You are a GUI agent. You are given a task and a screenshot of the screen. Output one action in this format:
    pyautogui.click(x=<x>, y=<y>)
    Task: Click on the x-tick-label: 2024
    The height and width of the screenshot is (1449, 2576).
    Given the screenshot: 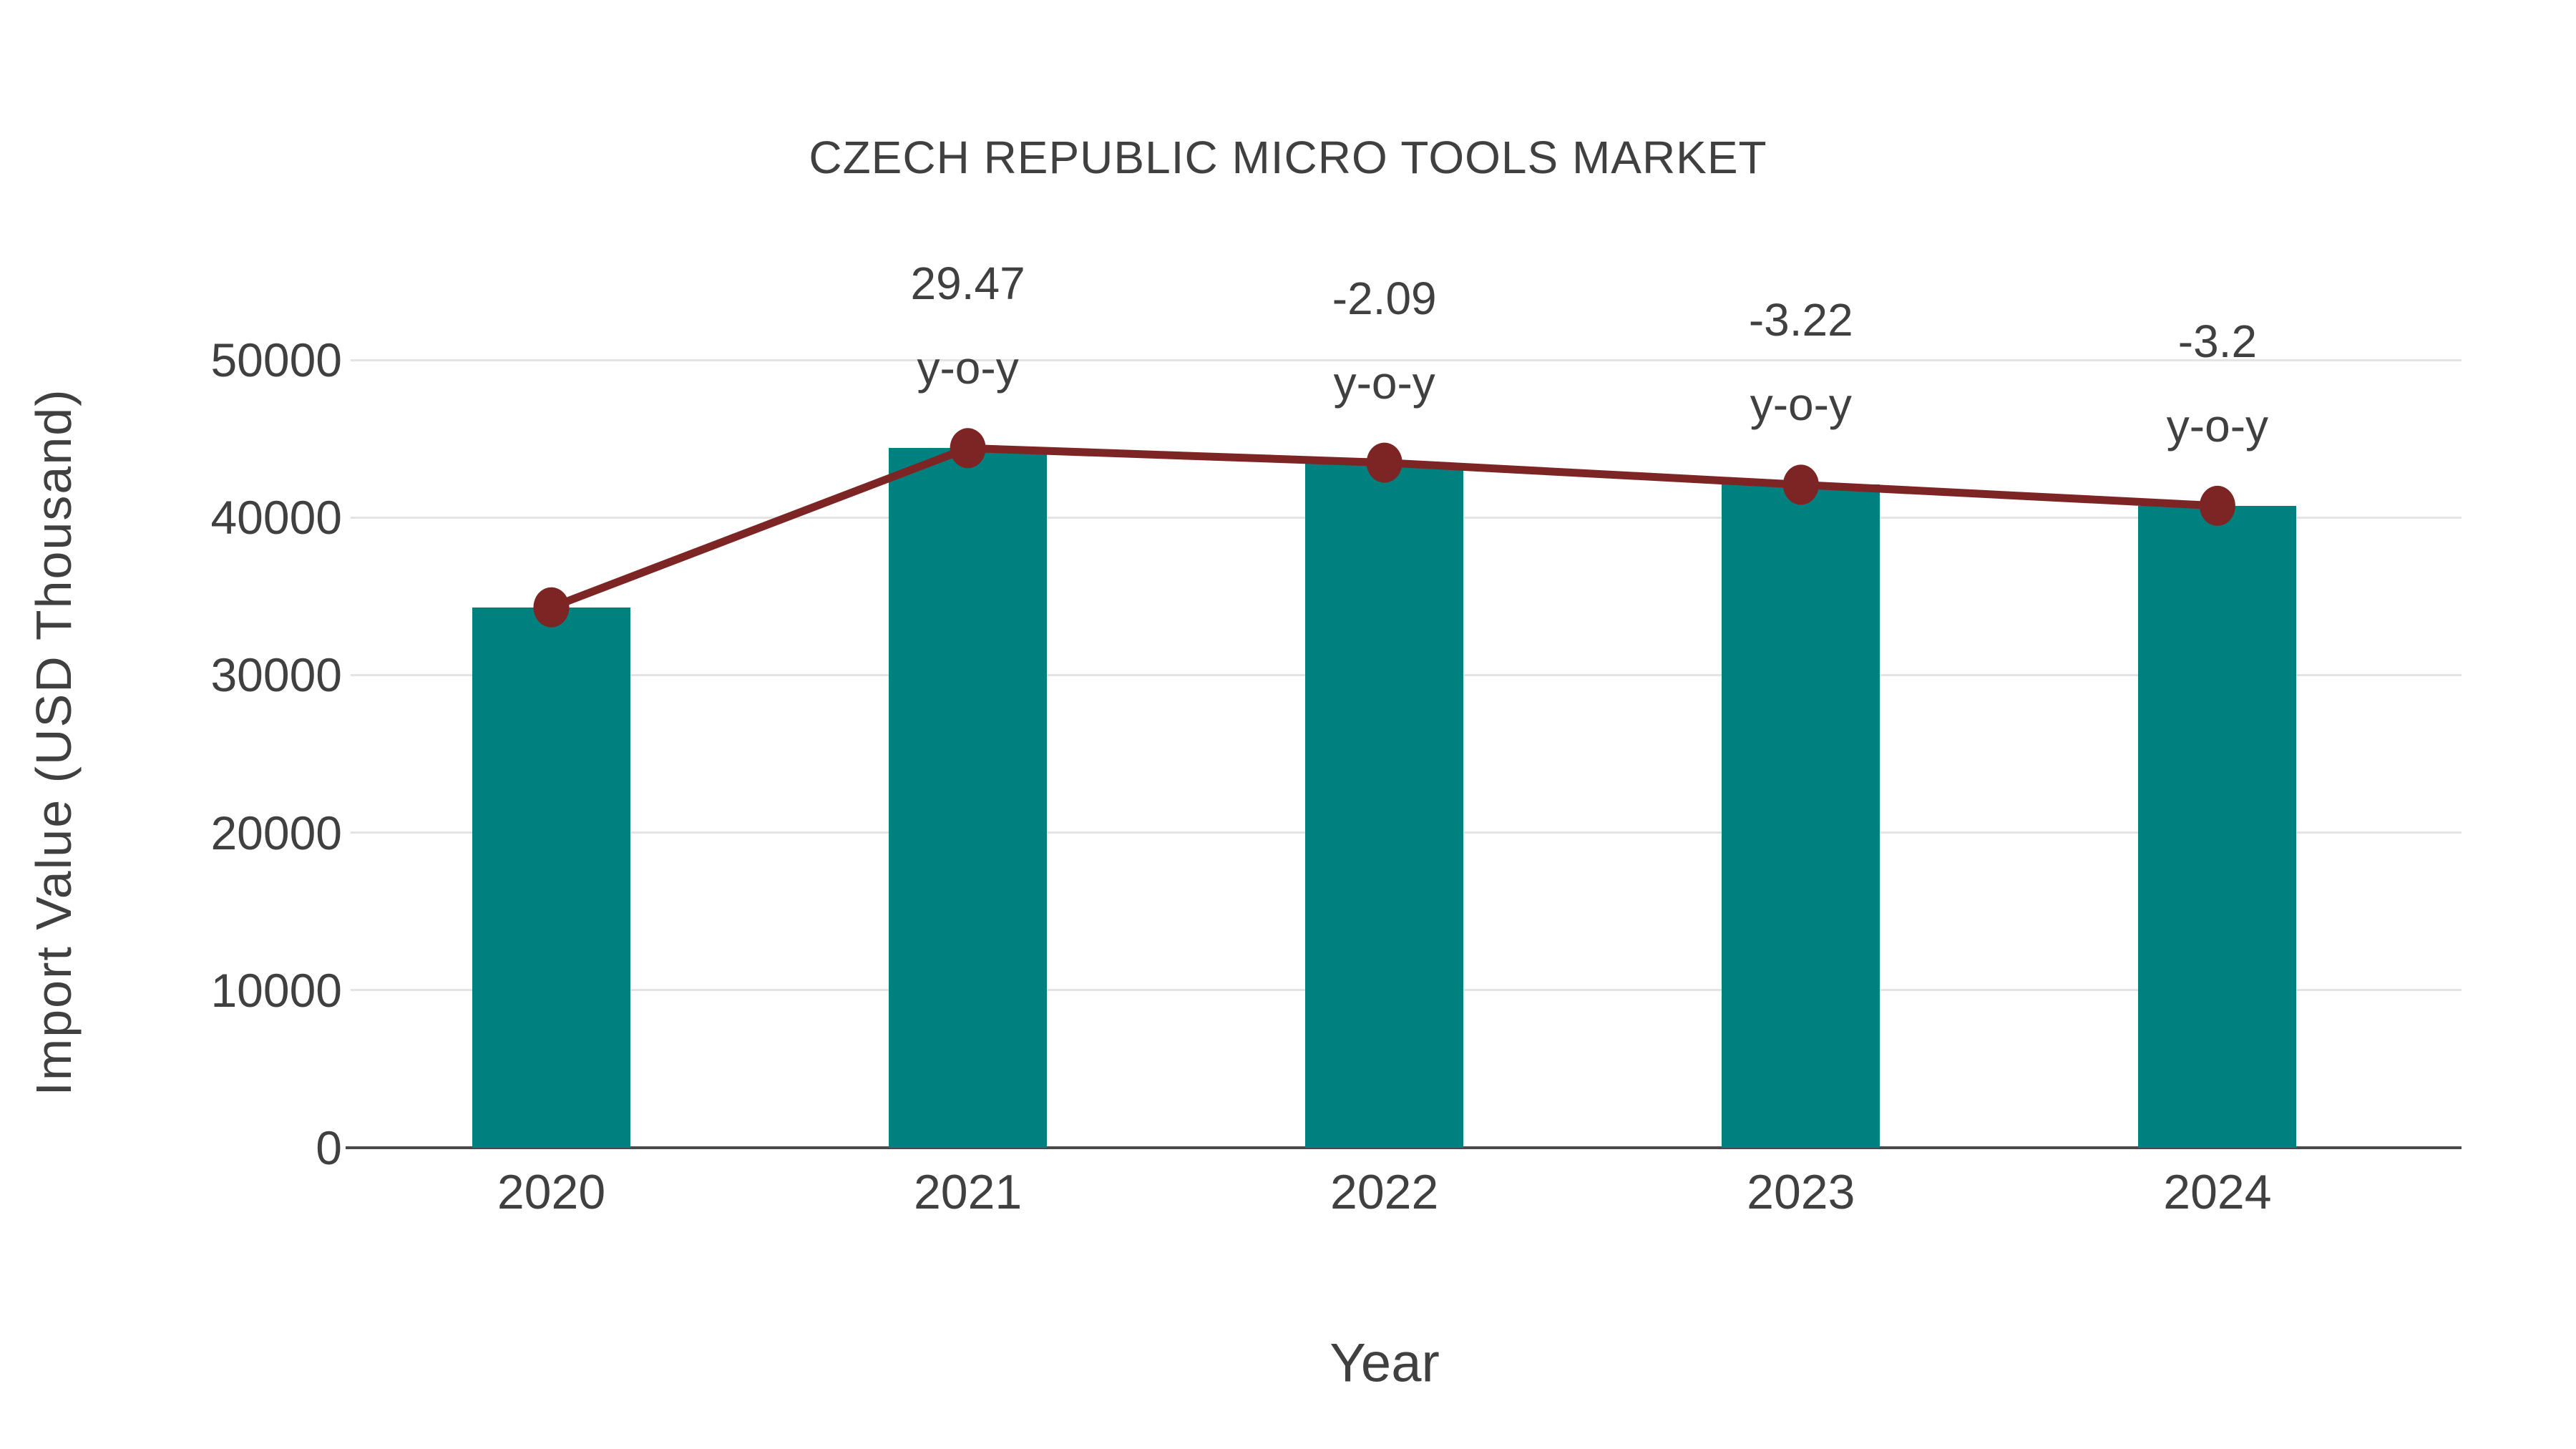 What is the action you would take?
    pyautogui.click(x=2217, y=1192)
    